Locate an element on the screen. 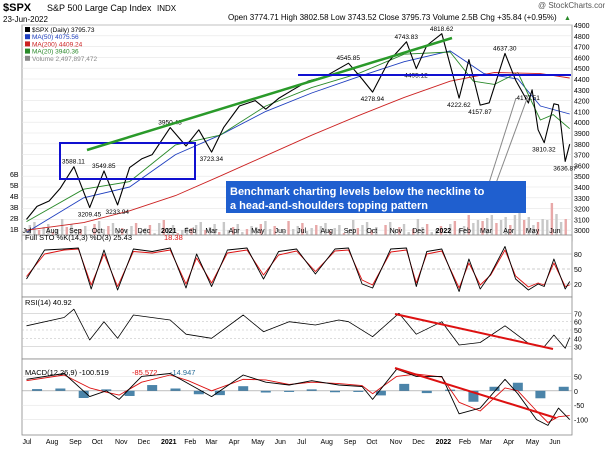  price-value-label: 4157.87 is located at coordinates (480, 112).